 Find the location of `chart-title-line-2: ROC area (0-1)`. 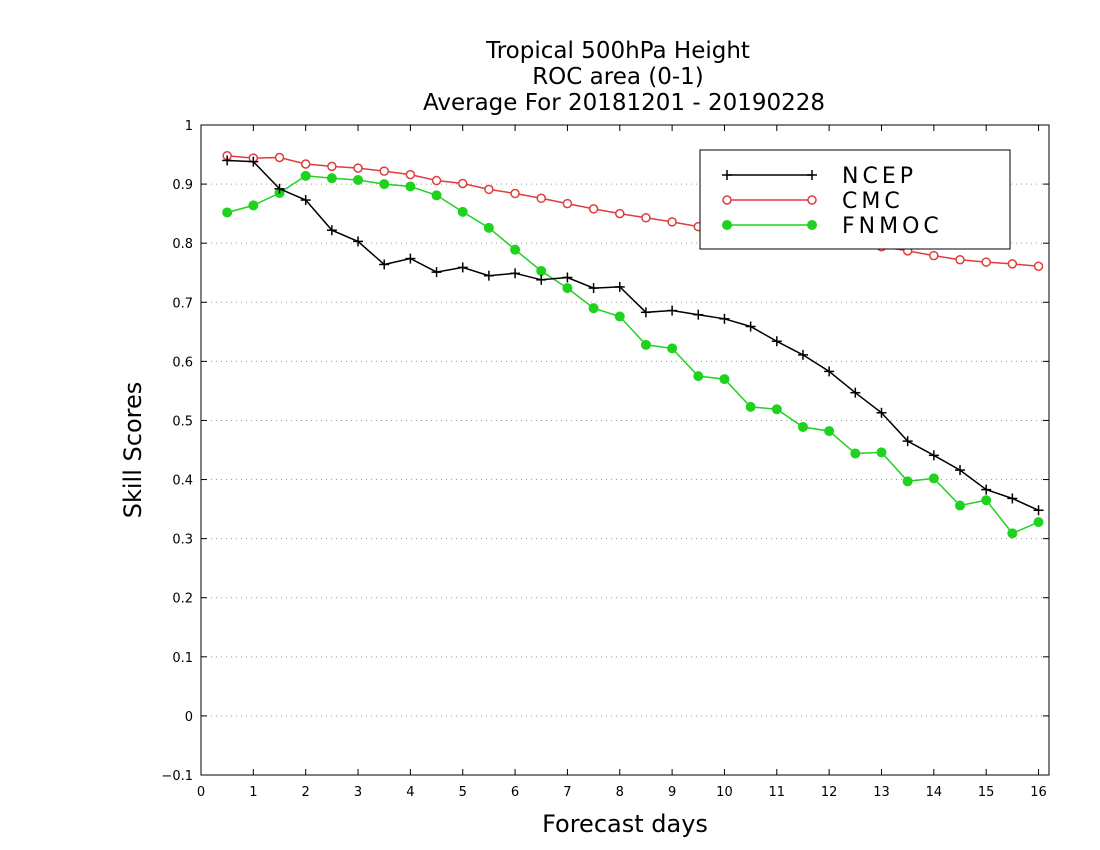

chart-title-line-2: ROC area (0-1) is located at coordinates (618, 77).